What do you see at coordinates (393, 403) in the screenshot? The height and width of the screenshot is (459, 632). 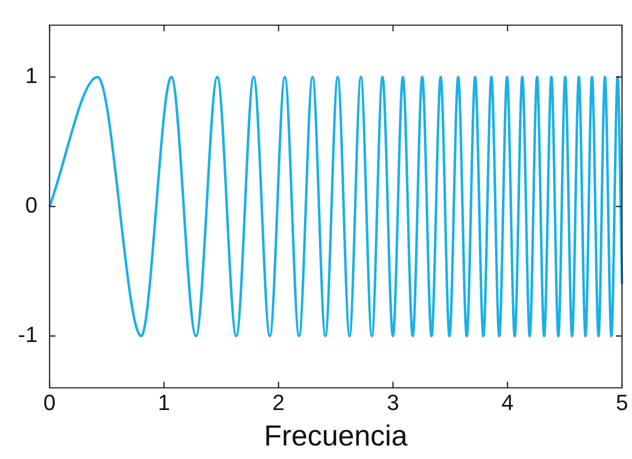 I see `x-tick-label: 3` at bounding box center [393, 403].